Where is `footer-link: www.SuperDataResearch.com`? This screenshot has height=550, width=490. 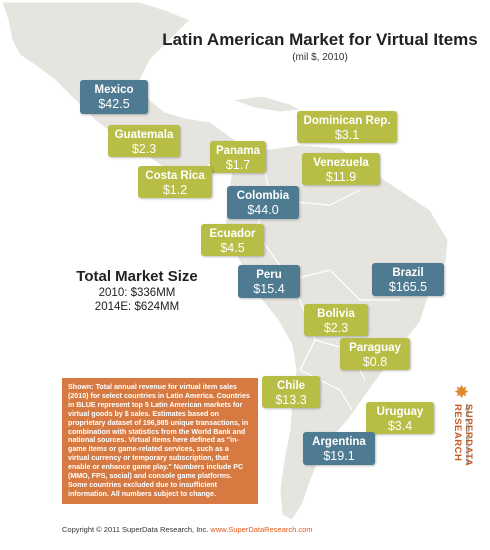
footer-link: www.SuperDataResearch.com is located at coordinates (261, 529).